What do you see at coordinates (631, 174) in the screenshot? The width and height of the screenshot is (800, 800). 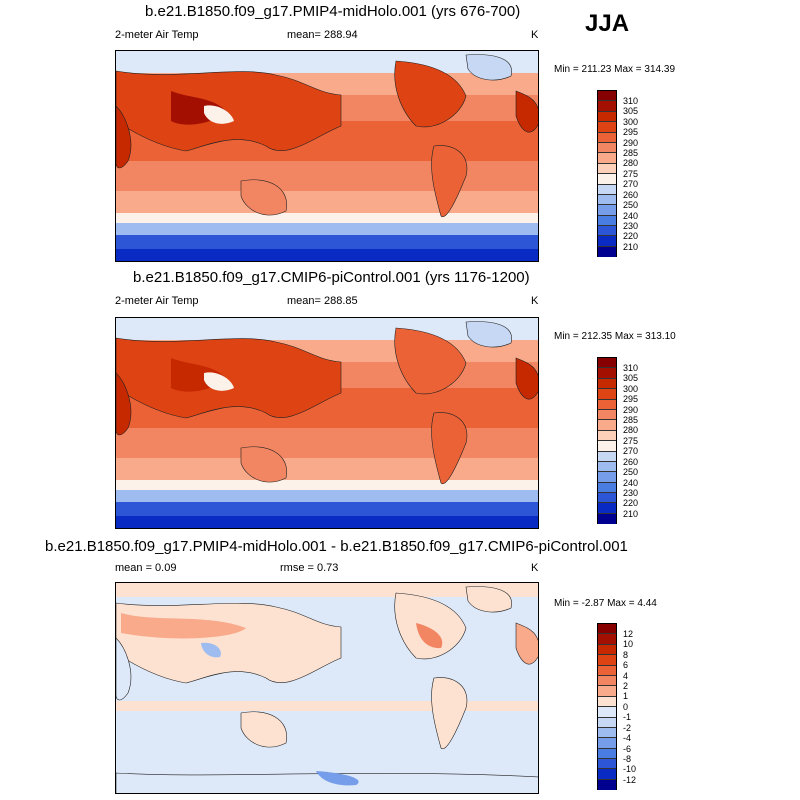 I see `cb1-label: 275` at bounding box center [631, 174].